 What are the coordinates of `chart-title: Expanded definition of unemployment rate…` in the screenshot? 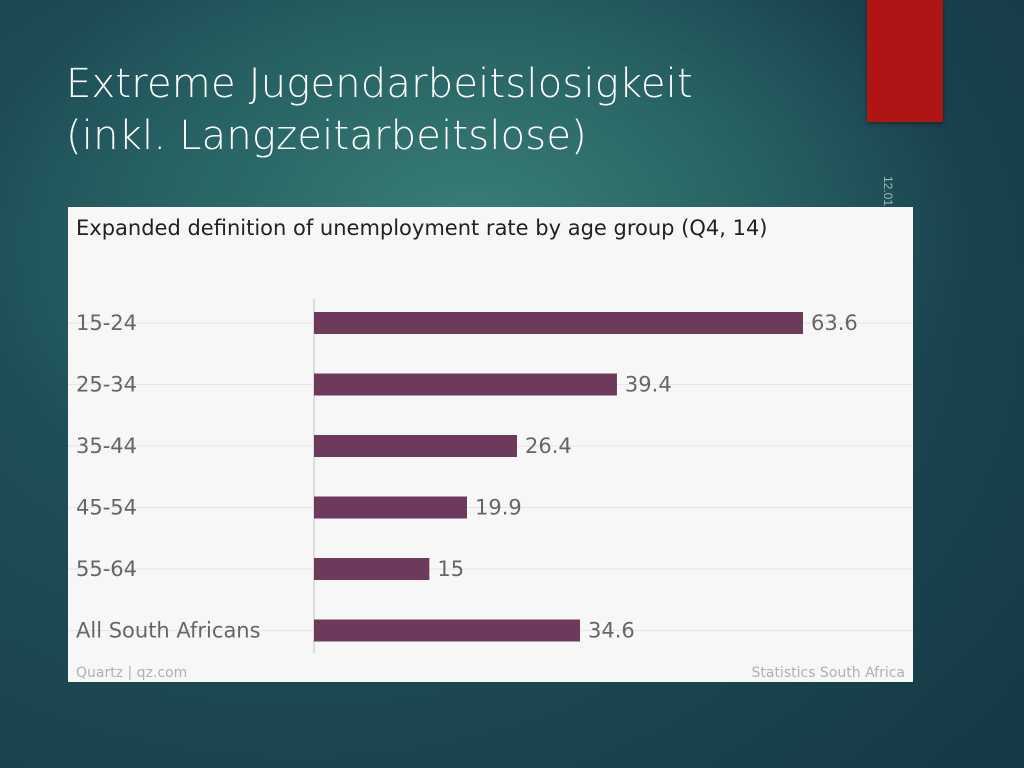 It's located at (422, 228).